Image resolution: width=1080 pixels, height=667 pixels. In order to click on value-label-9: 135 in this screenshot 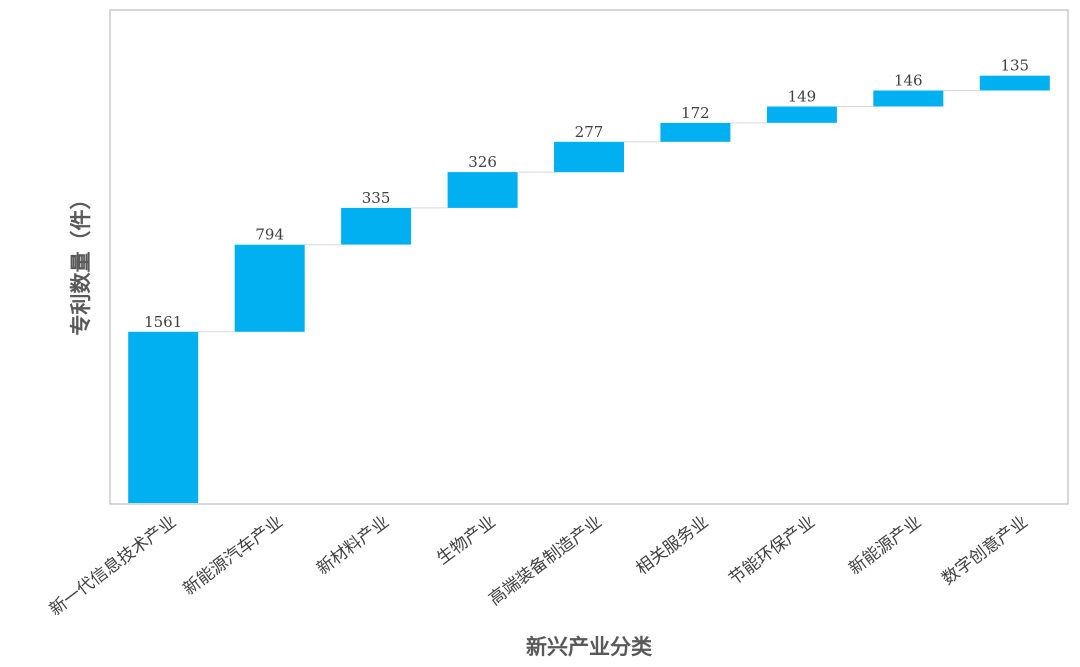, I will do `click(1014, 66)`.